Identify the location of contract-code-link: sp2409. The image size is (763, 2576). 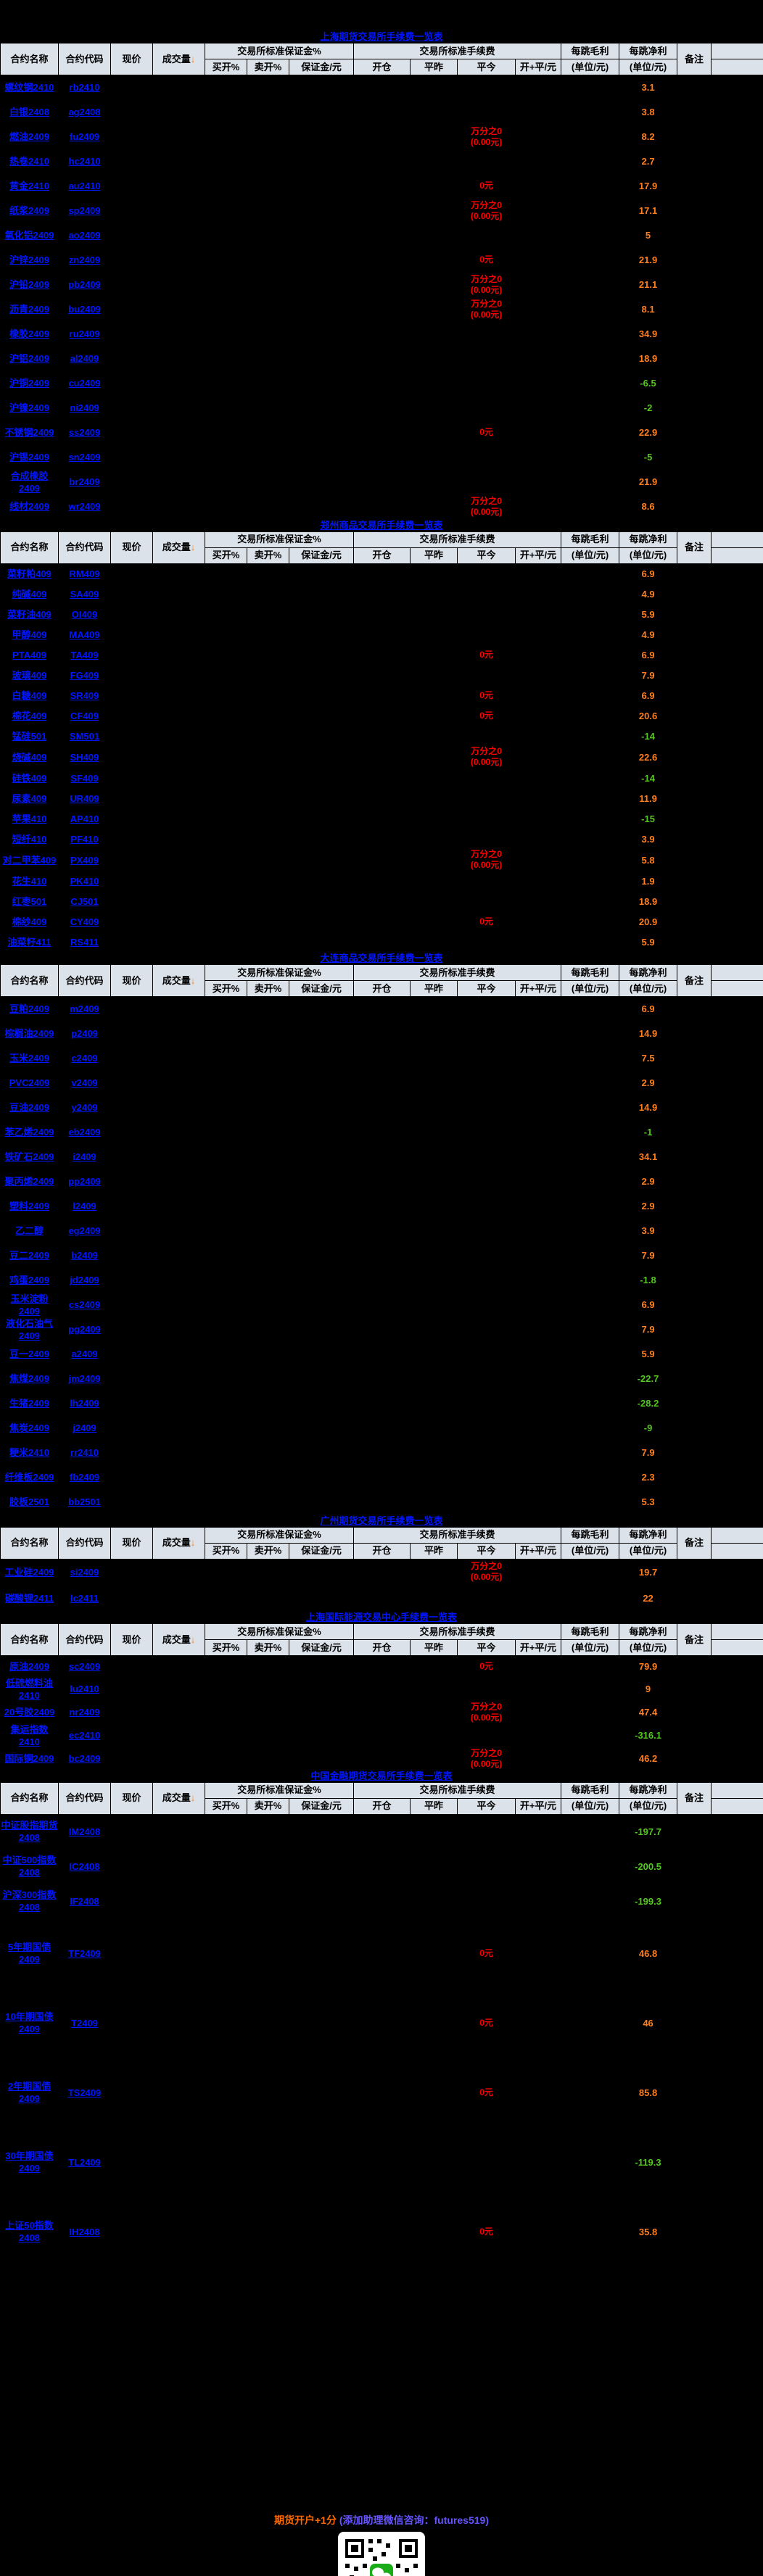
(84, 211).